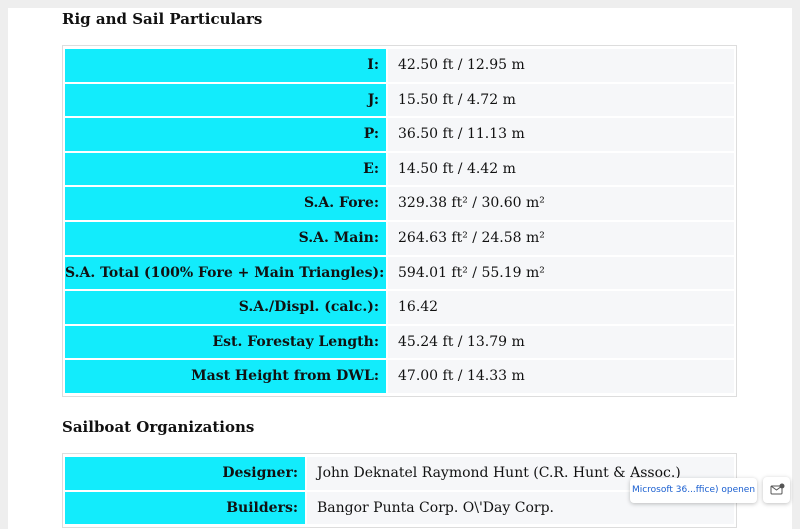 Image resolution: width=800 pixels, height=529 pixels. I want to click on row-value: 594.01 ft² / 55.19 m², so click(561, 273).